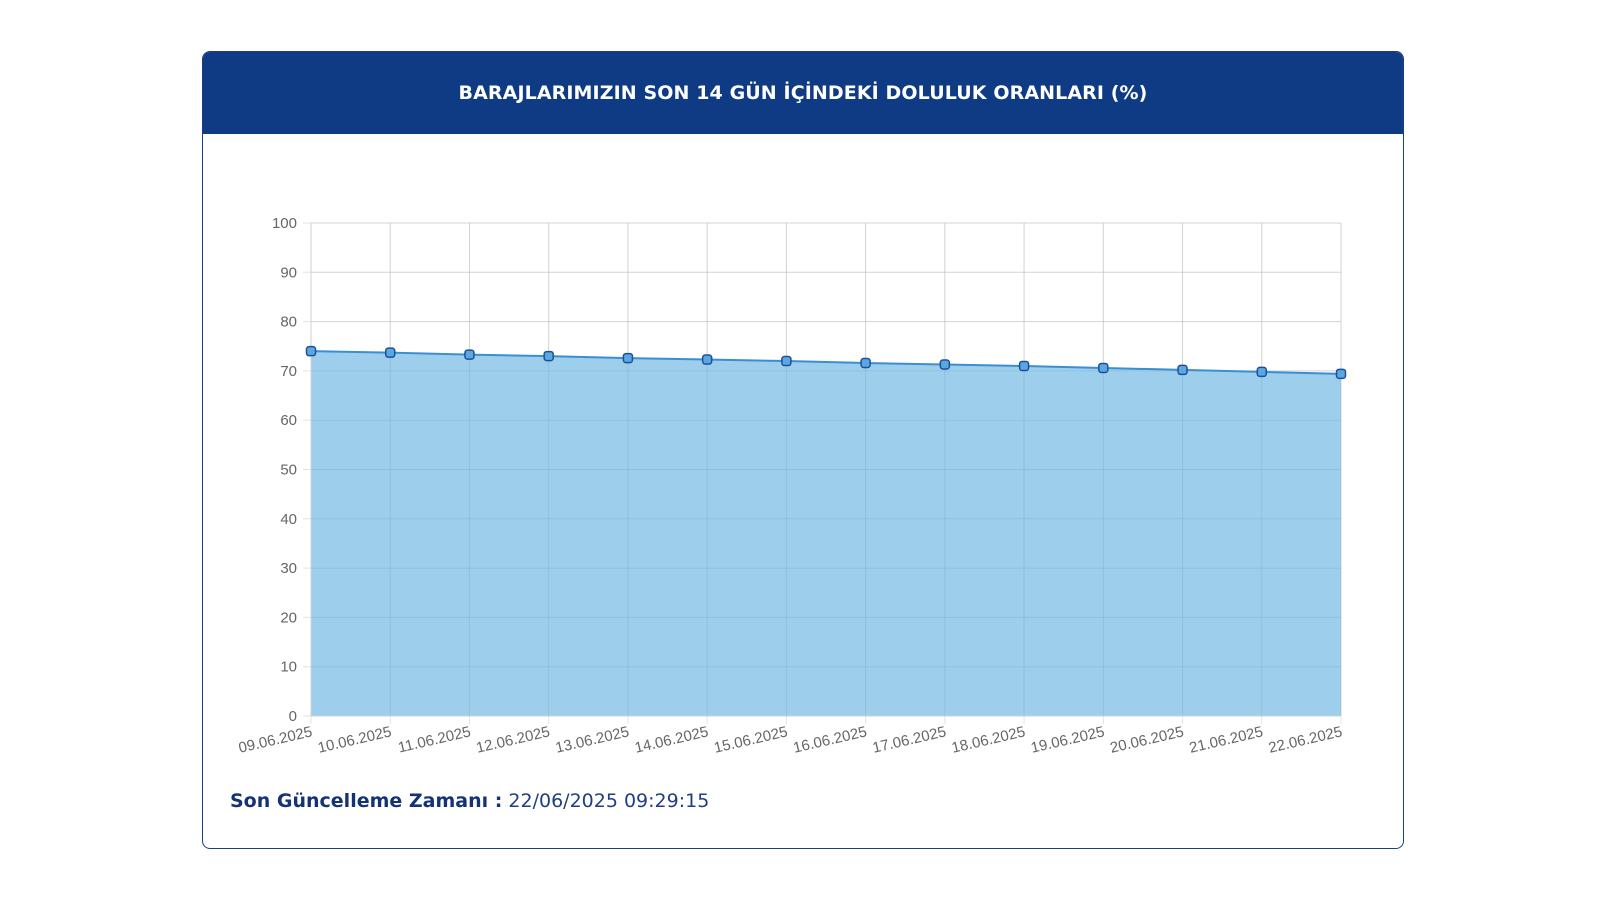 The height and width of the screenshot is (900, 1600). I want to click on last-updated-label: Son Güncelleme Zamanı :, so click(366, 801).